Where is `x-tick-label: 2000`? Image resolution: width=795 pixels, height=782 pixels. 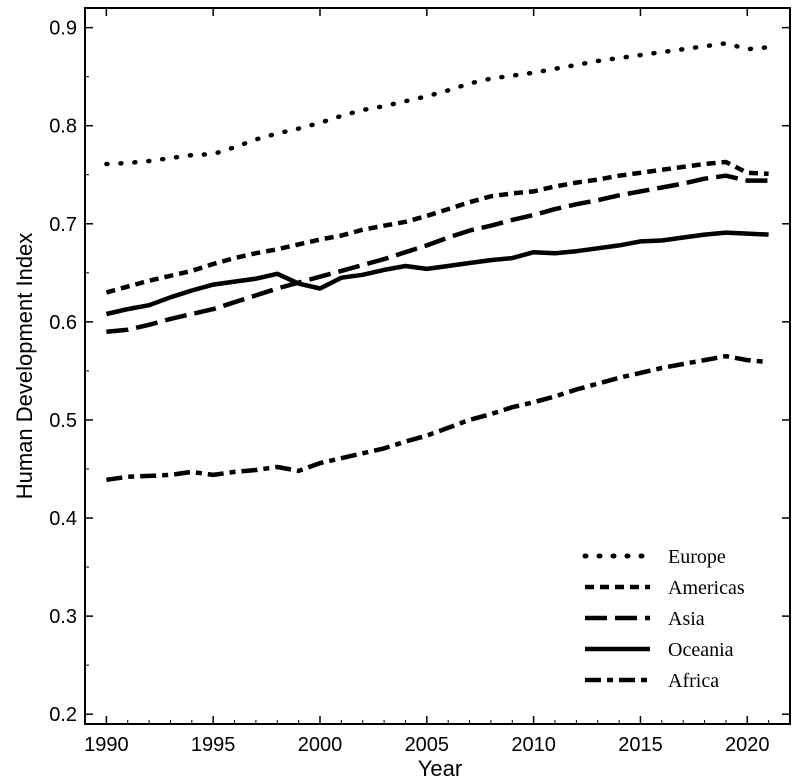
x-tick-label: 2000 is located at coordinates (320, 745).